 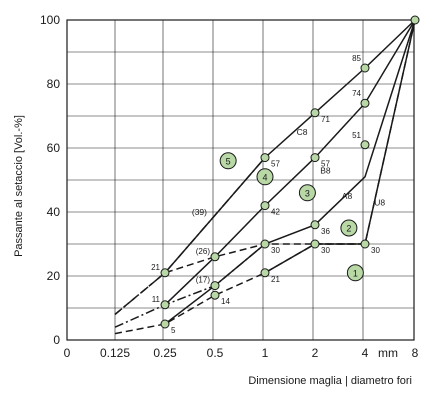 I want to click on x-tick-label: 0, so click(x=67, y=353).